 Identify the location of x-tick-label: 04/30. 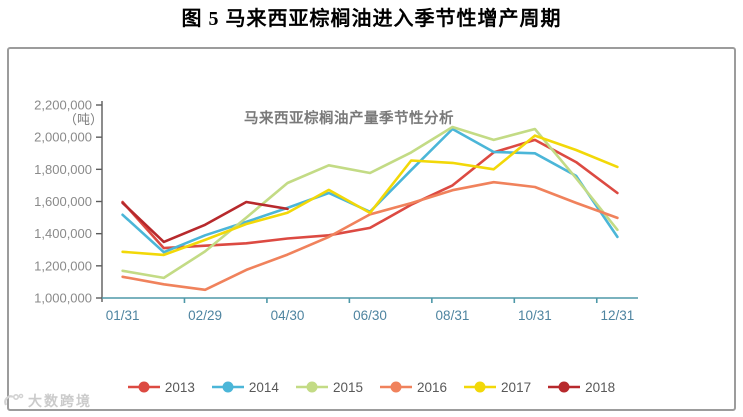
(288, 315).